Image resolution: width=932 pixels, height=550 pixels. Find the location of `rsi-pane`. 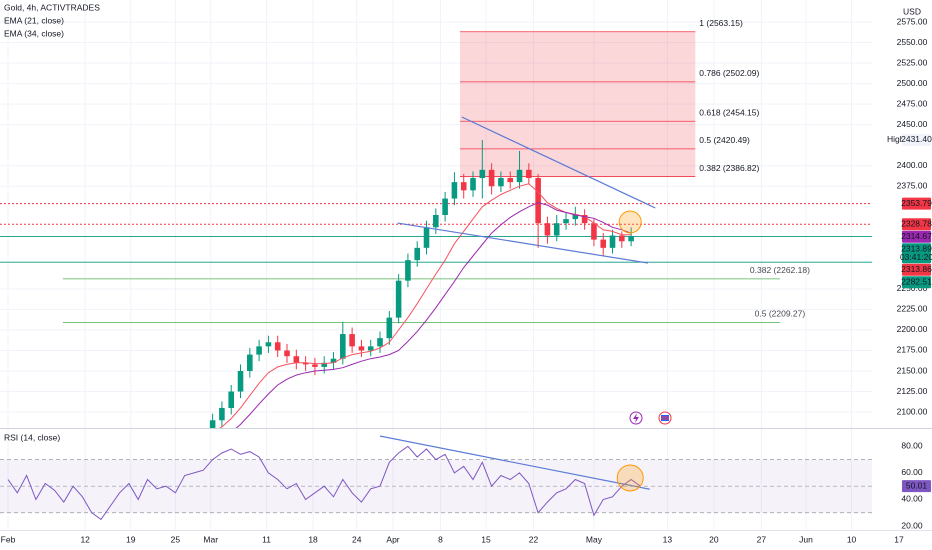

rsi-pane is located at coordinates (436, 478).